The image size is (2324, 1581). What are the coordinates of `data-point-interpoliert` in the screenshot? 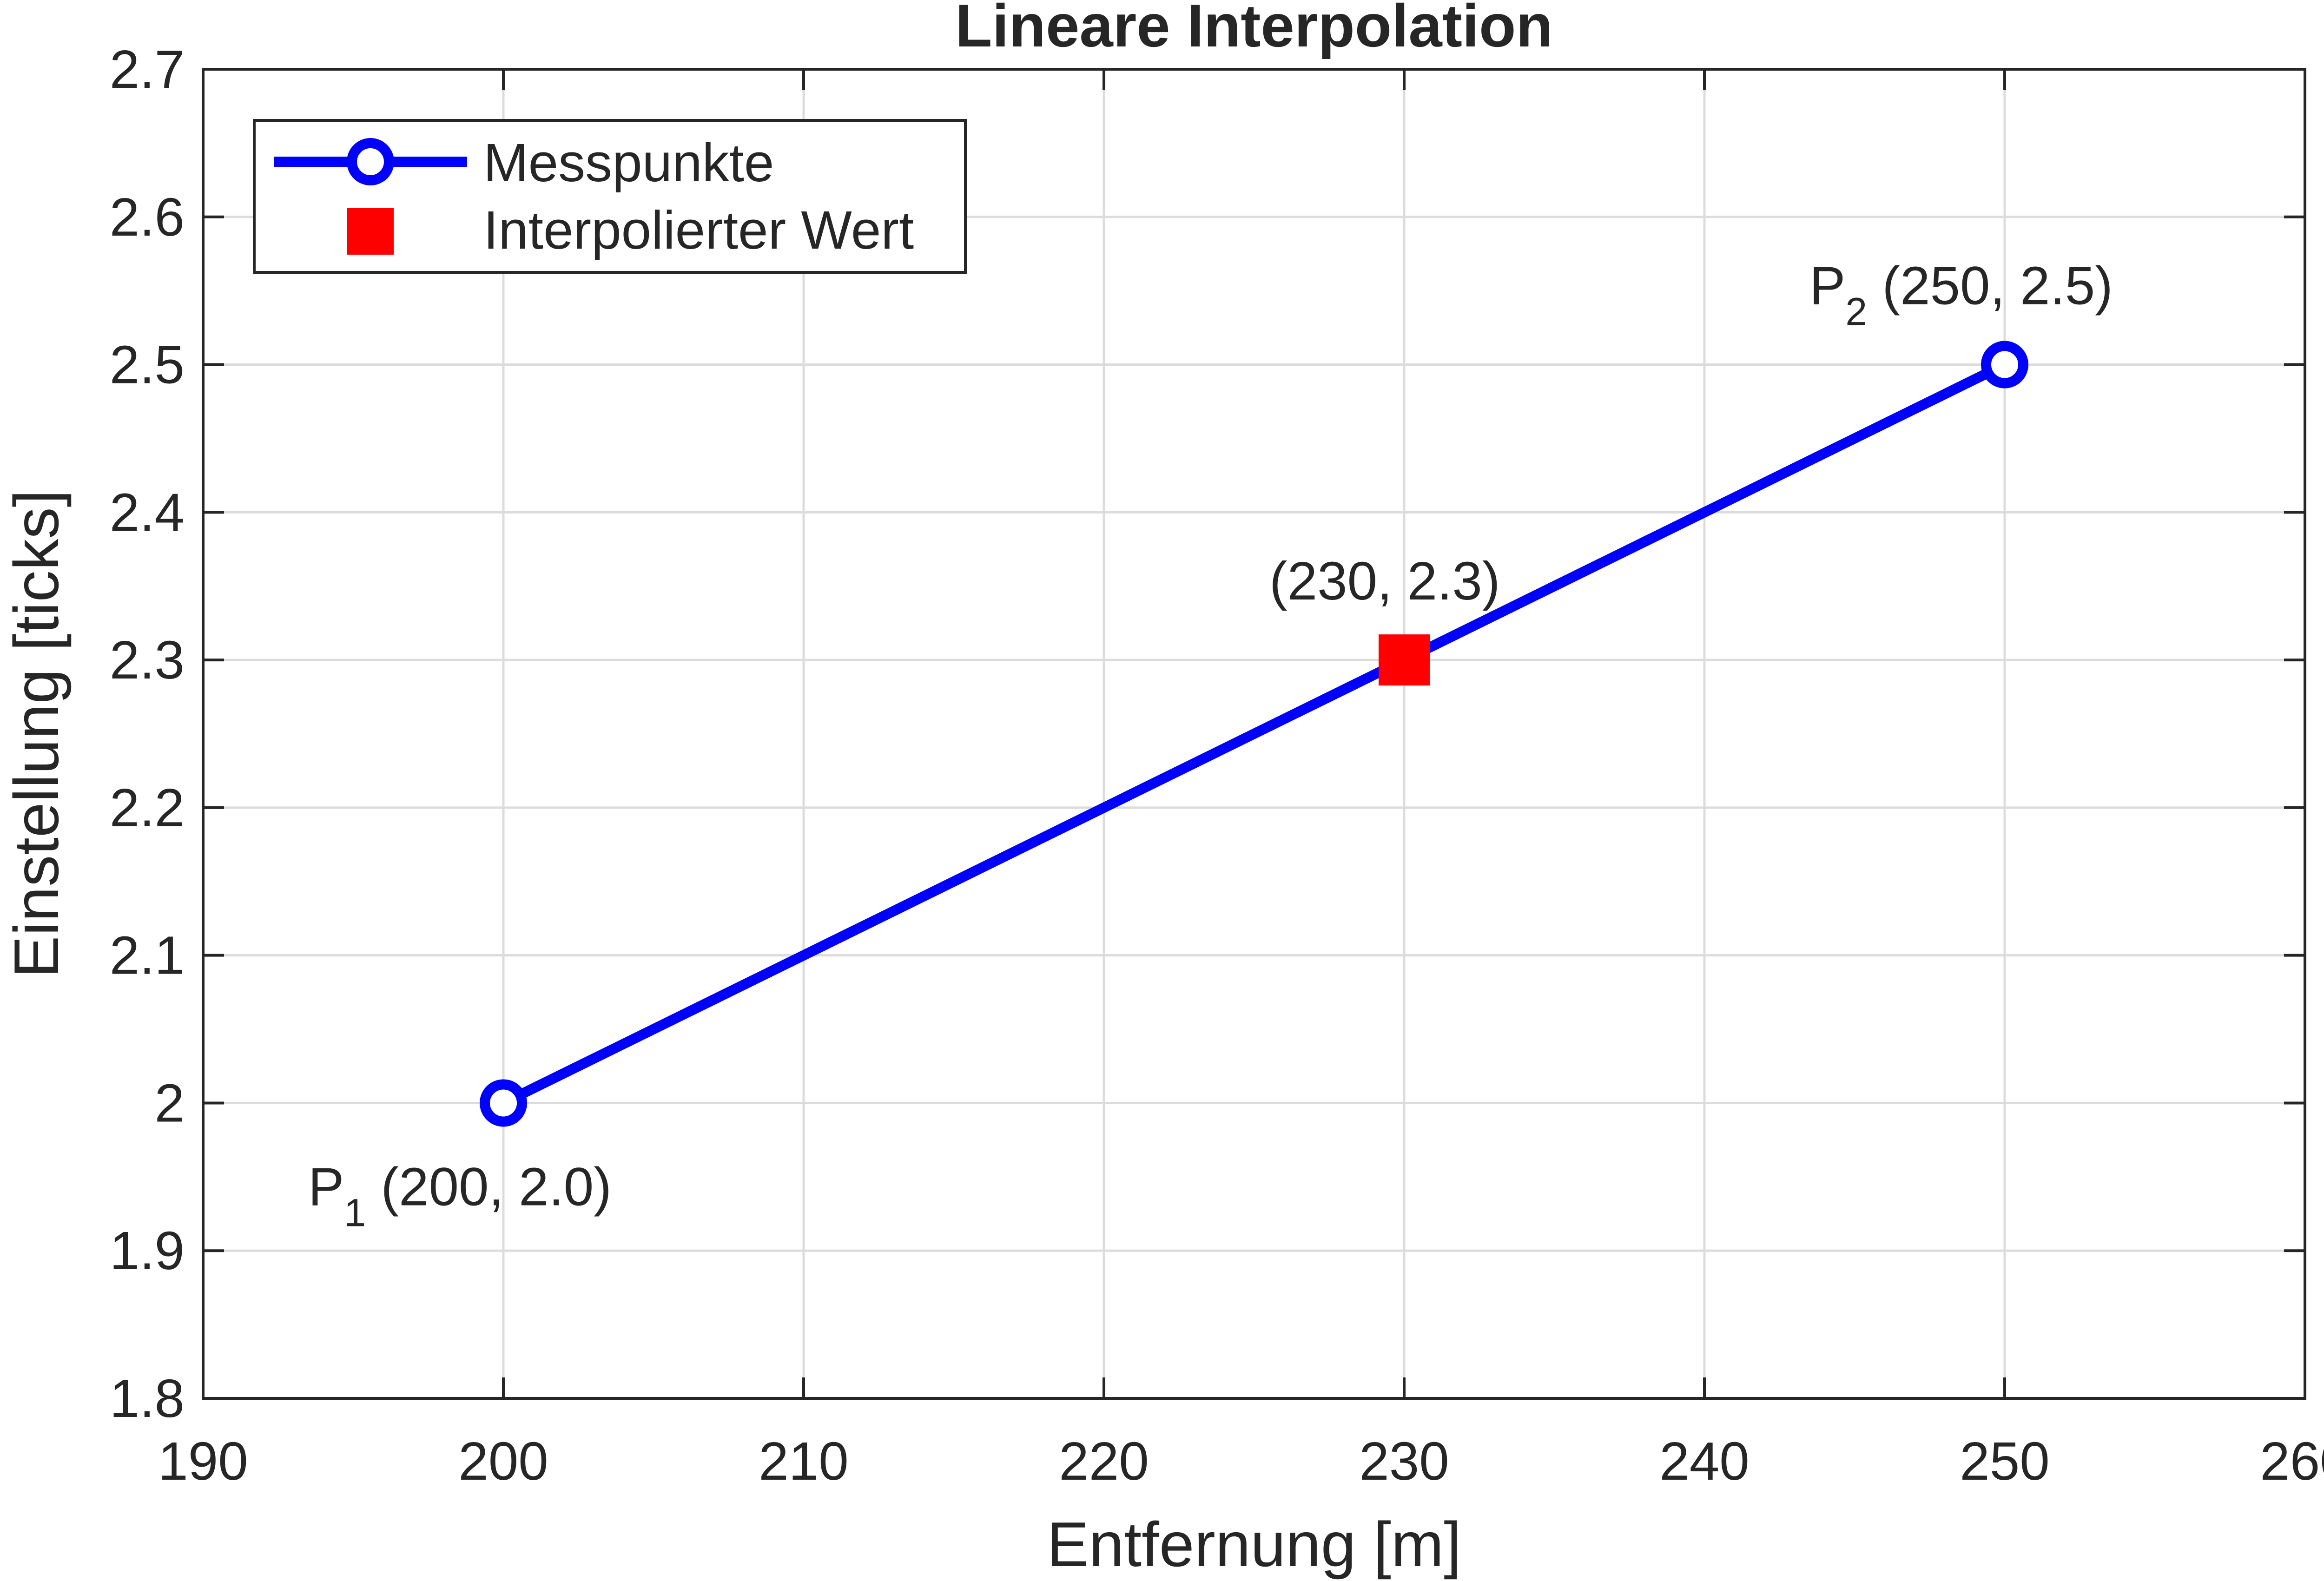 It's located at (1404, 660).